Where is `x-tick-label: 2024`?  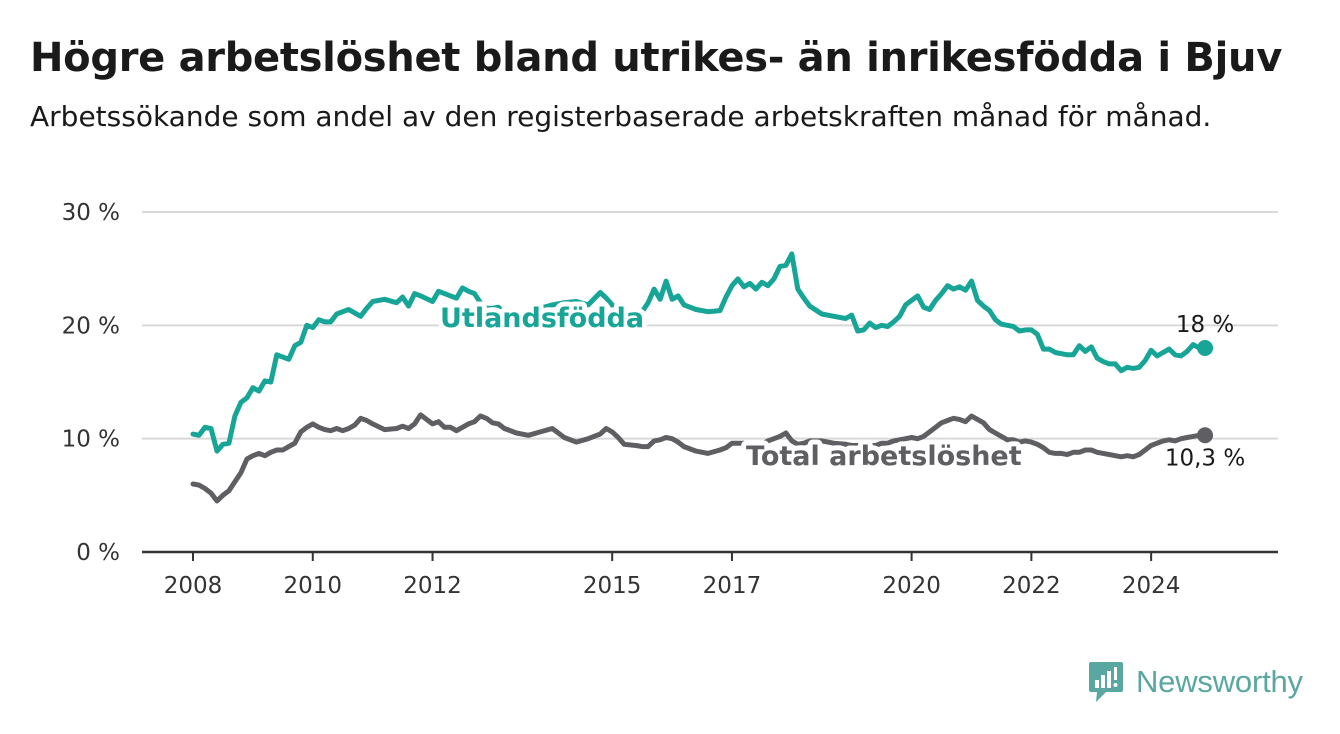 x-tick-label: 2024 is located at coordinates (1151, 586).